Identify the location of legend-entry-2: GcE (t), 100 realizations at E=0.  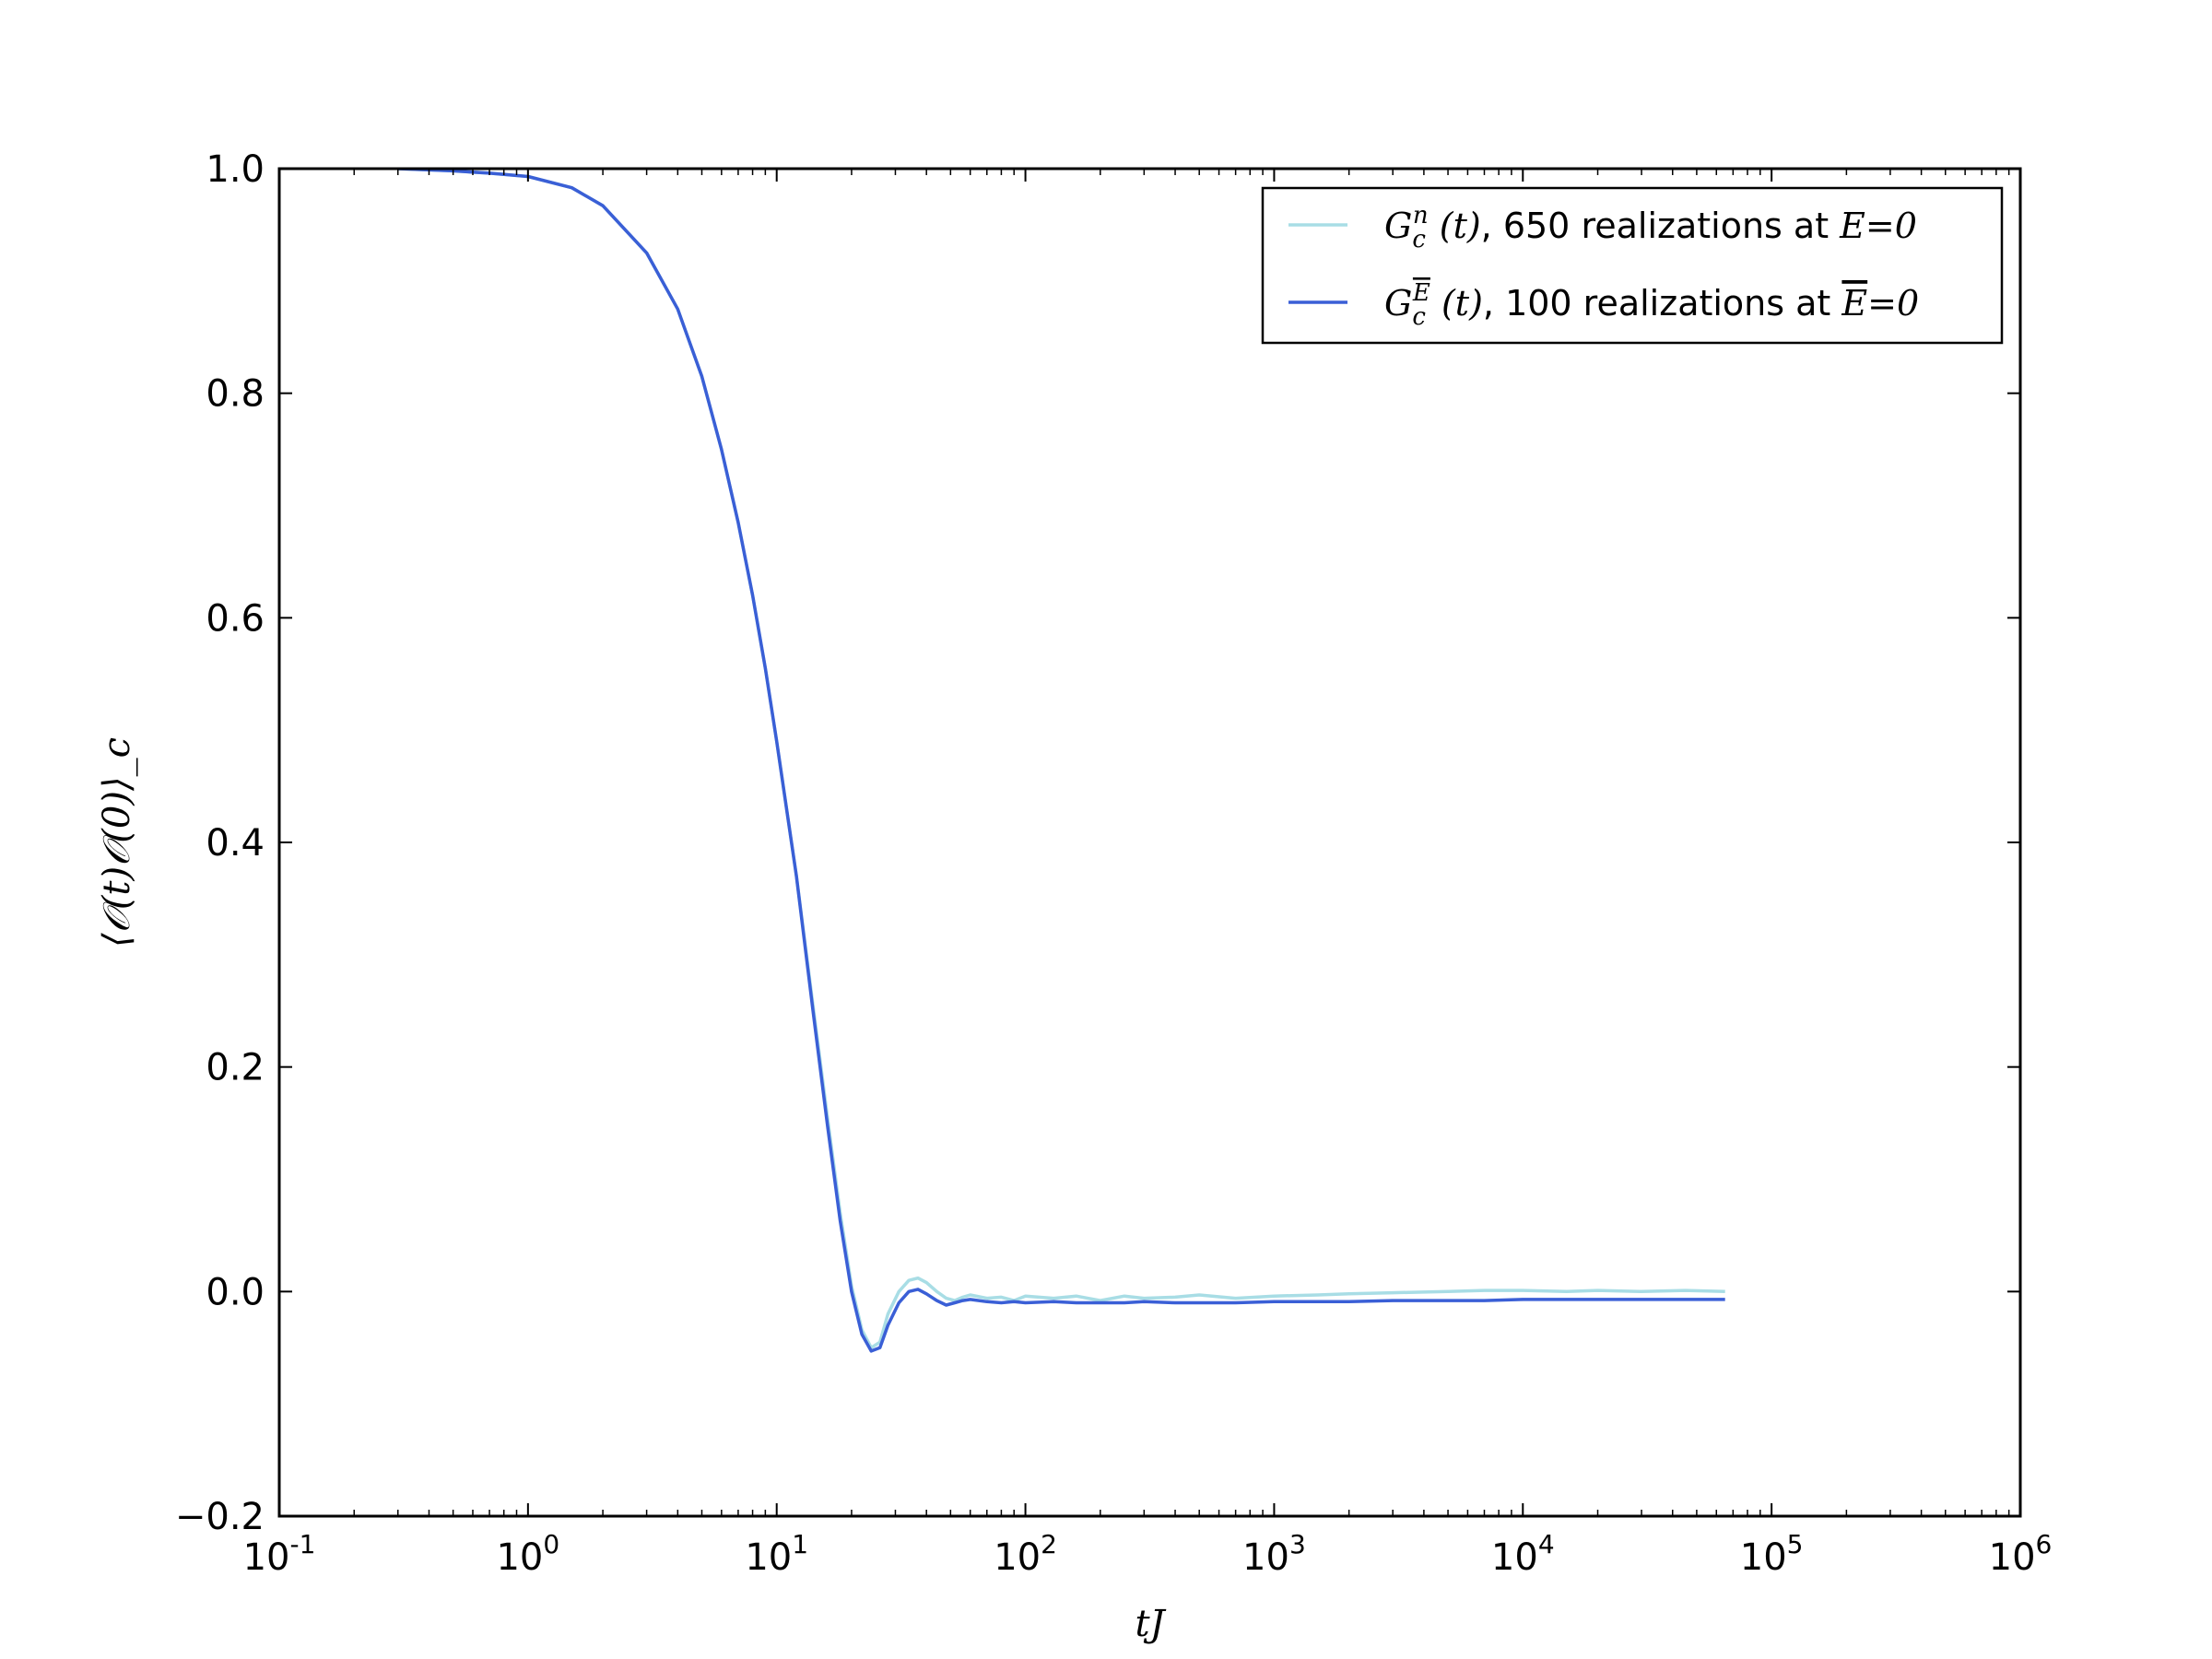
(1651, 305).